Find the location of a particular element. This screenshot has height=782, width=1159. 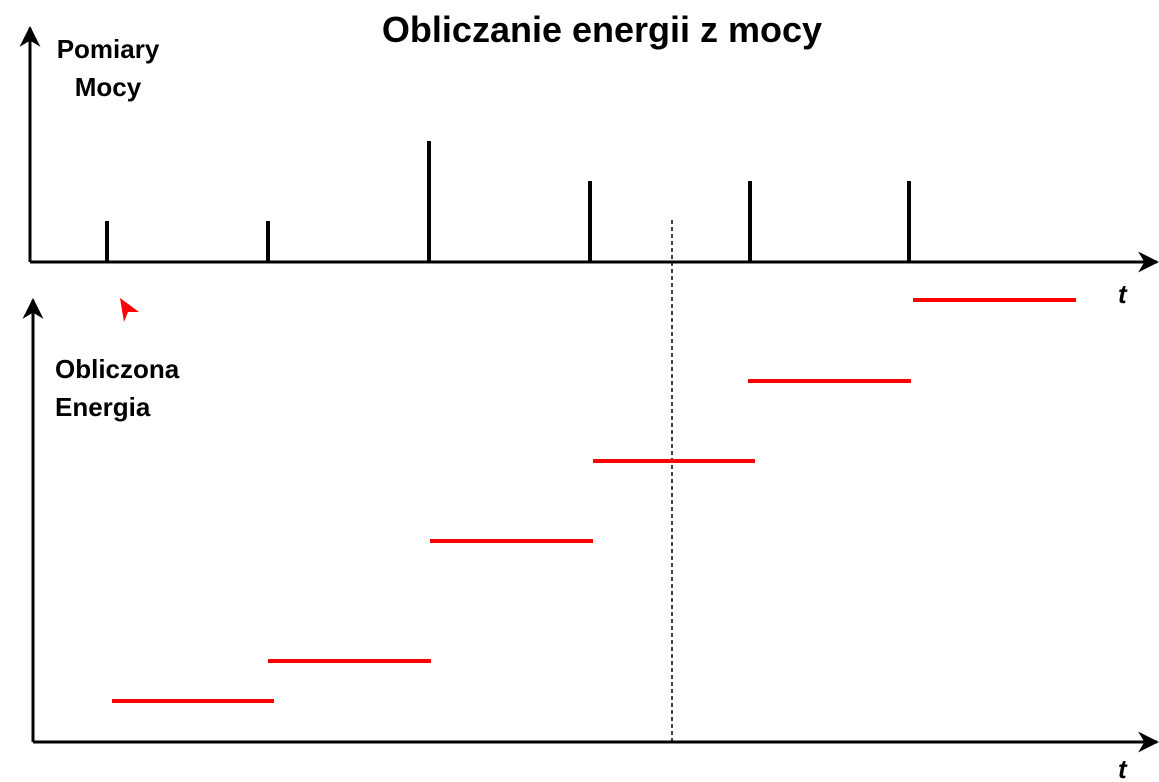

bottom-y-label: Obliczona is located at coordinates (117, 369).